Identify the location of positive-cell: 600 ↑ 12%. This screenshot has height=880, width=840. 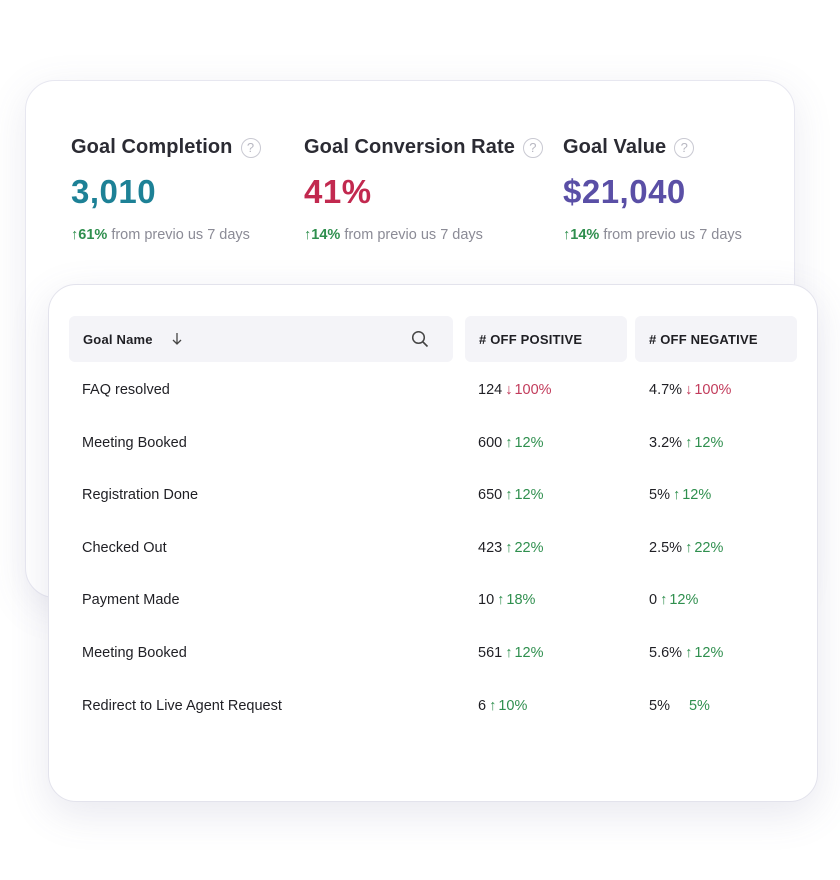
(510, 443).